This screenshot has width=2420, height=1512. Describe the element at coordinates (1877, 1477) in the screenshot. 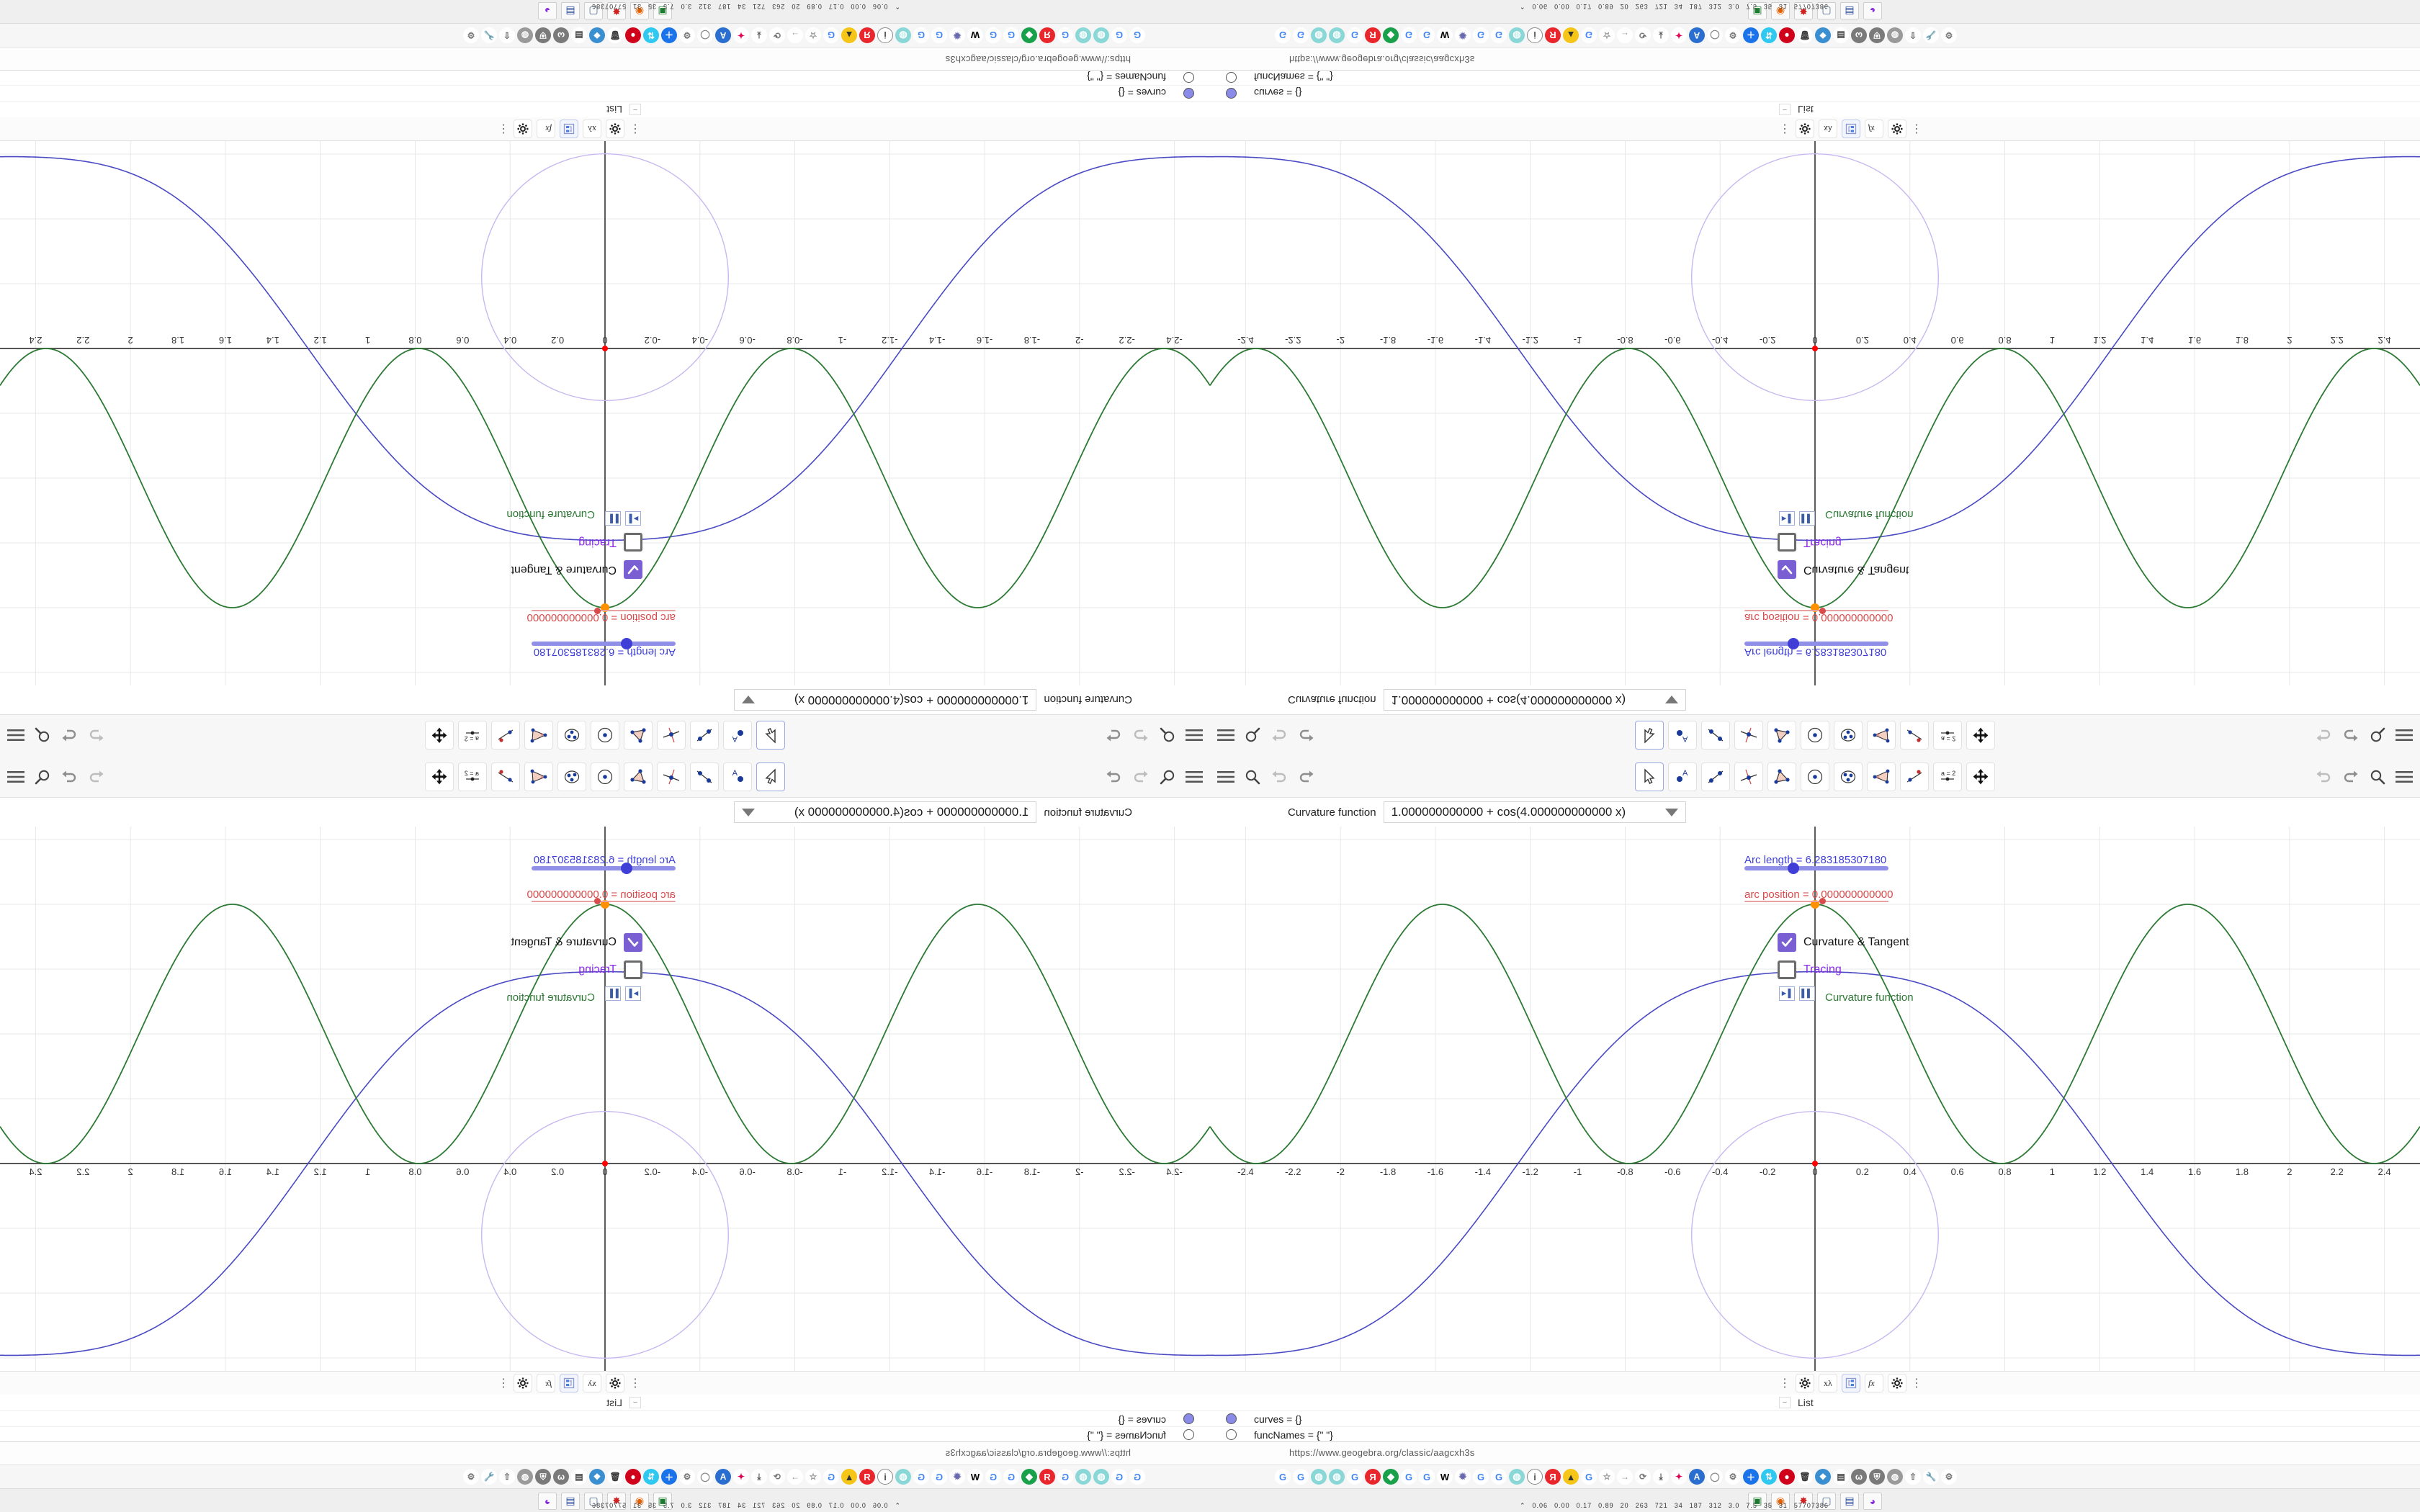

I see `shield-icon: ⛨` at that location.